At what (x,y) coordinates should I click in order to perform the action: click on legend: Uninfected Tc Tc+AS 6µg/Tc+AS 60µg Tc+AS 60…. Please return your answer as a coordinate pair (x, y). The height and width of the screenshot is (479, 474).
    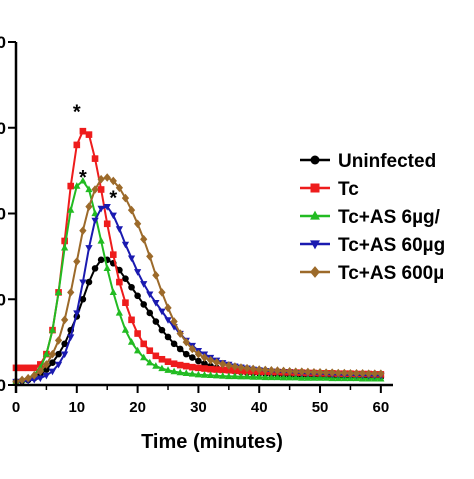
    Looking at the image, I should click on (372, 217).